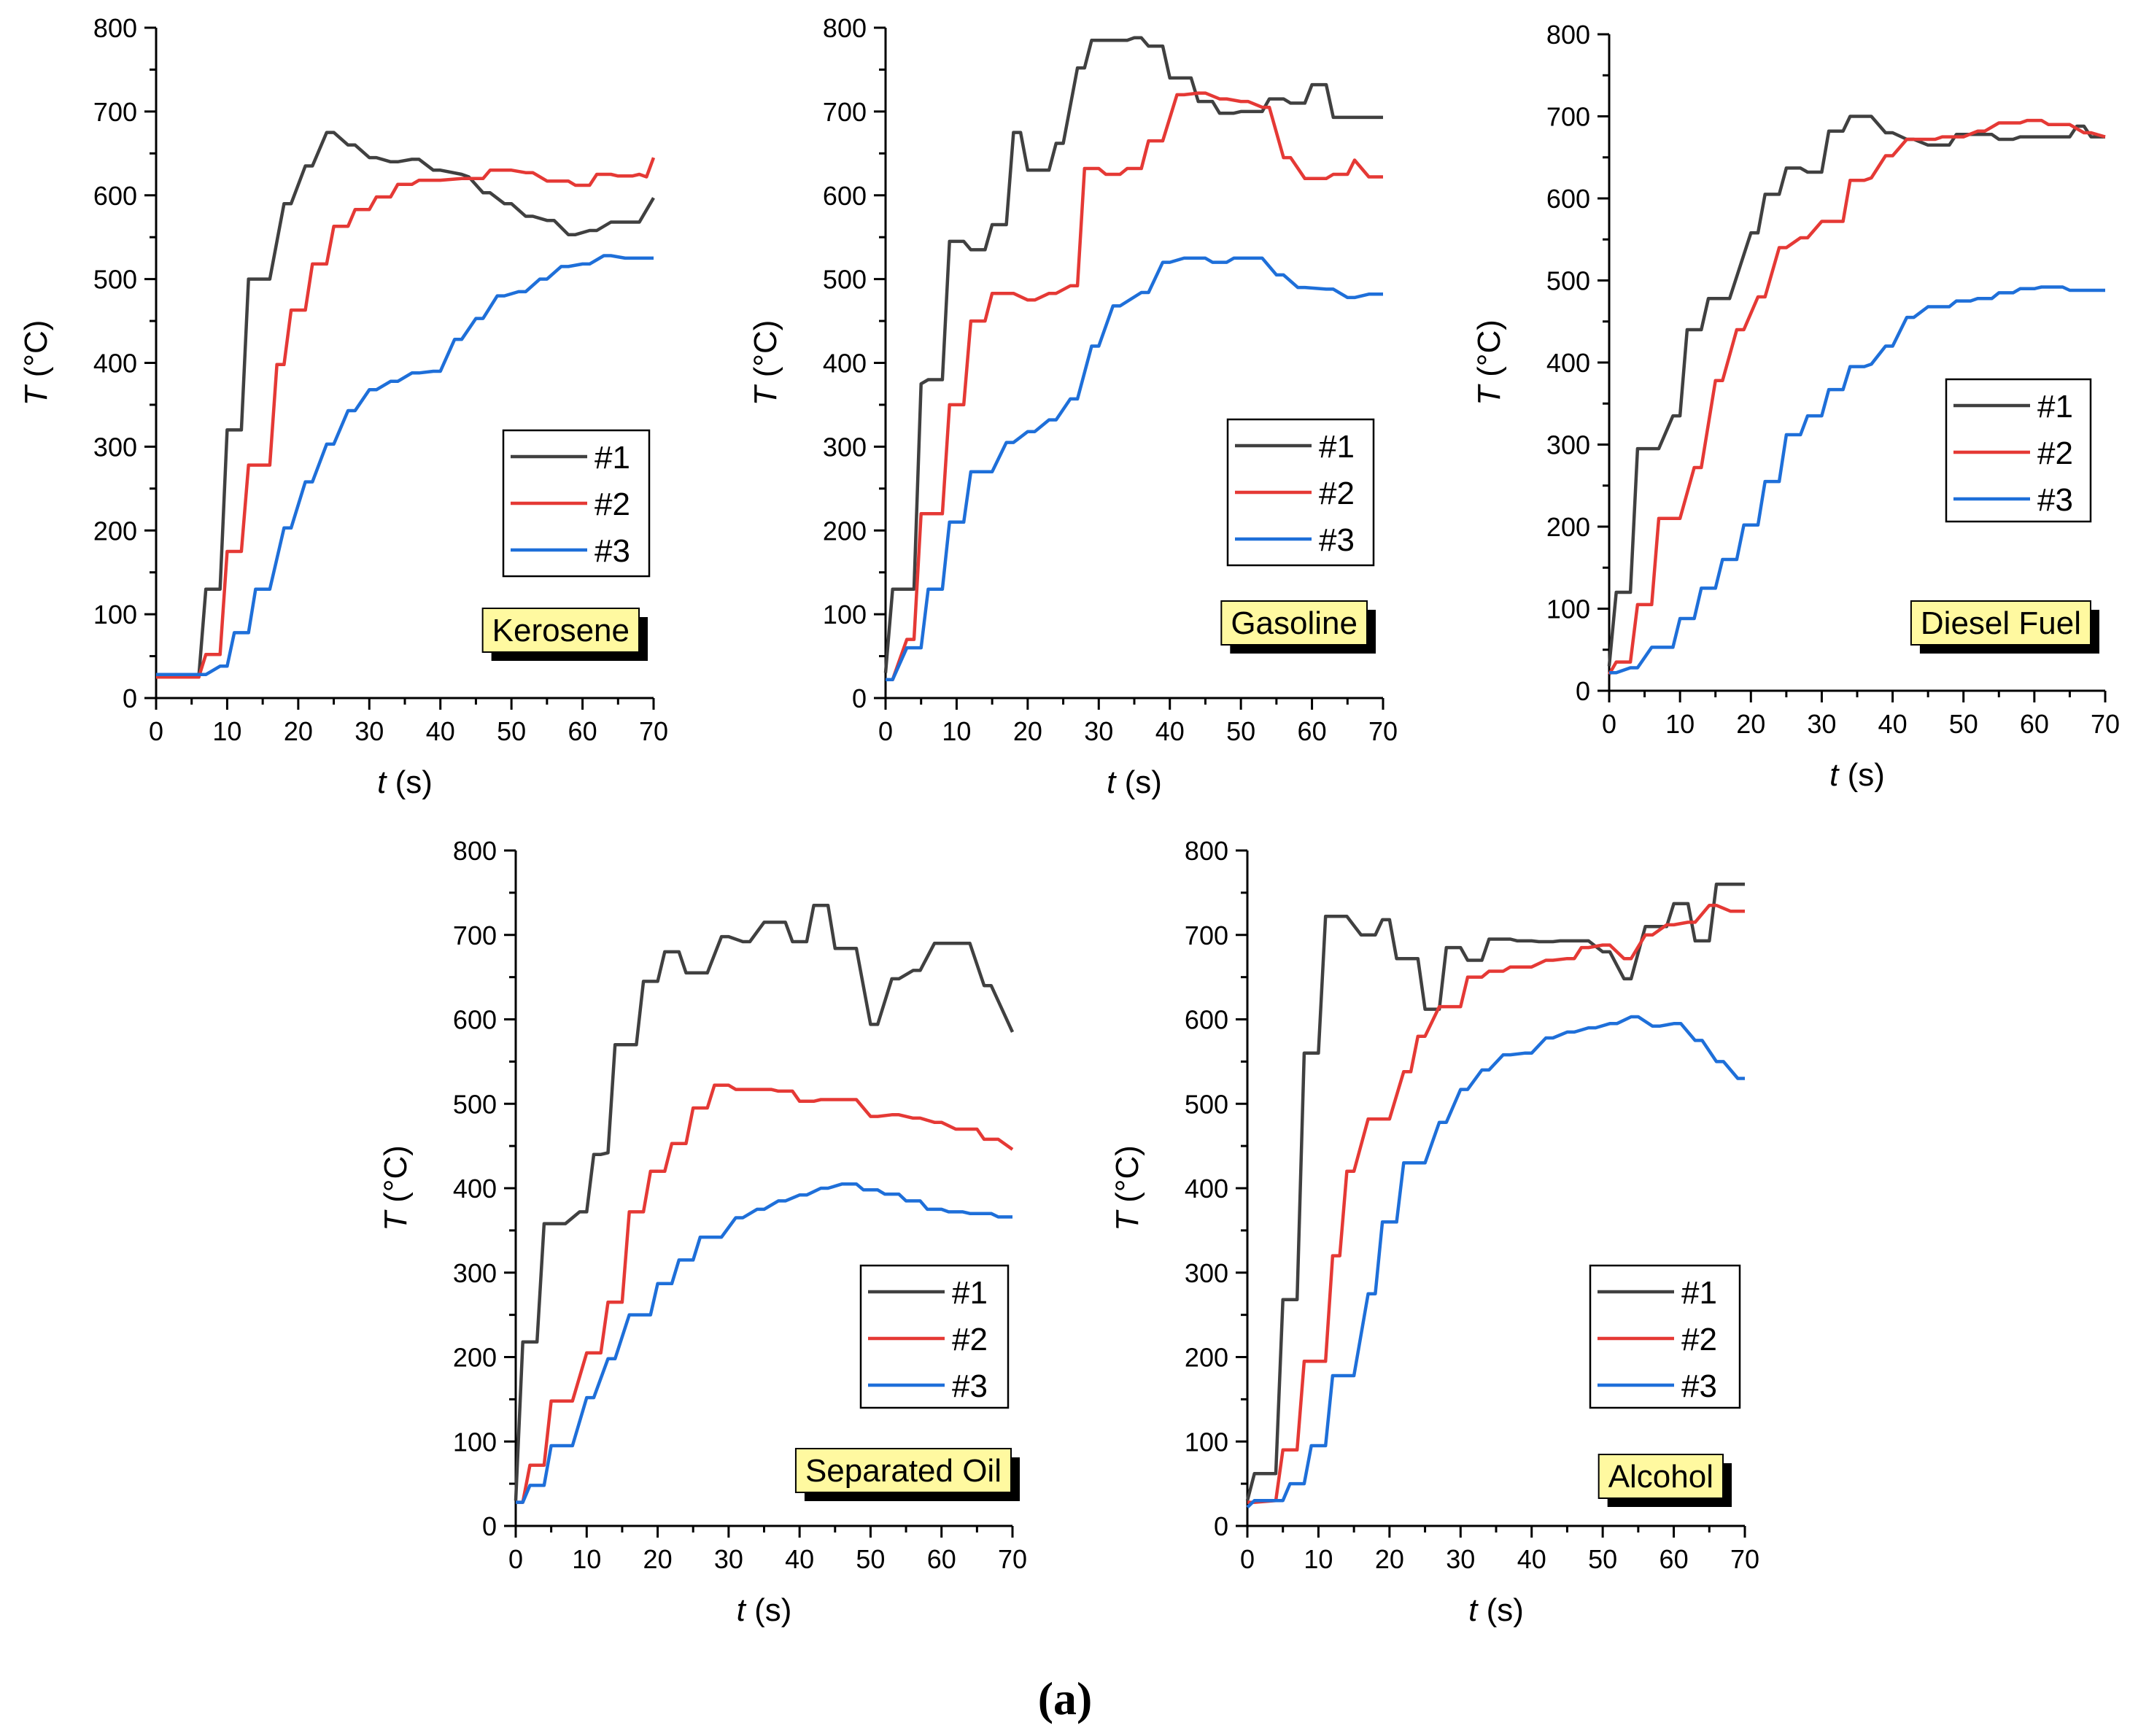 The height and width of the screenshot is (1736, 2130). I want to click on fuel-label: Alcohol, so click(1661, 1477).